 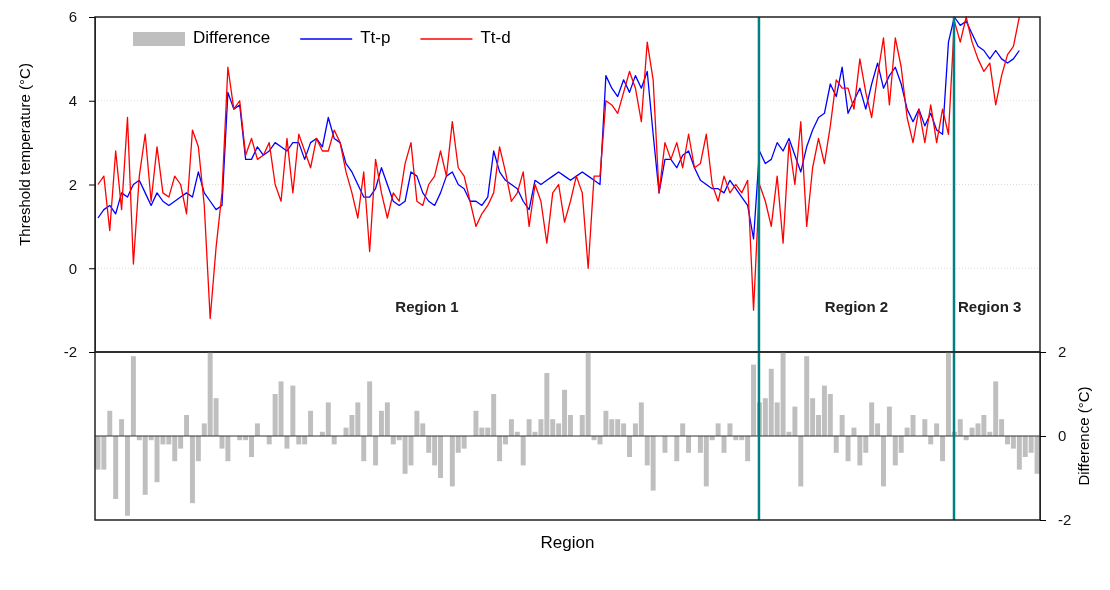 What do you see at coordinates (856, 307) in the screenshot?
I see `annotation: Region 2` at bounding box center [856, 307].